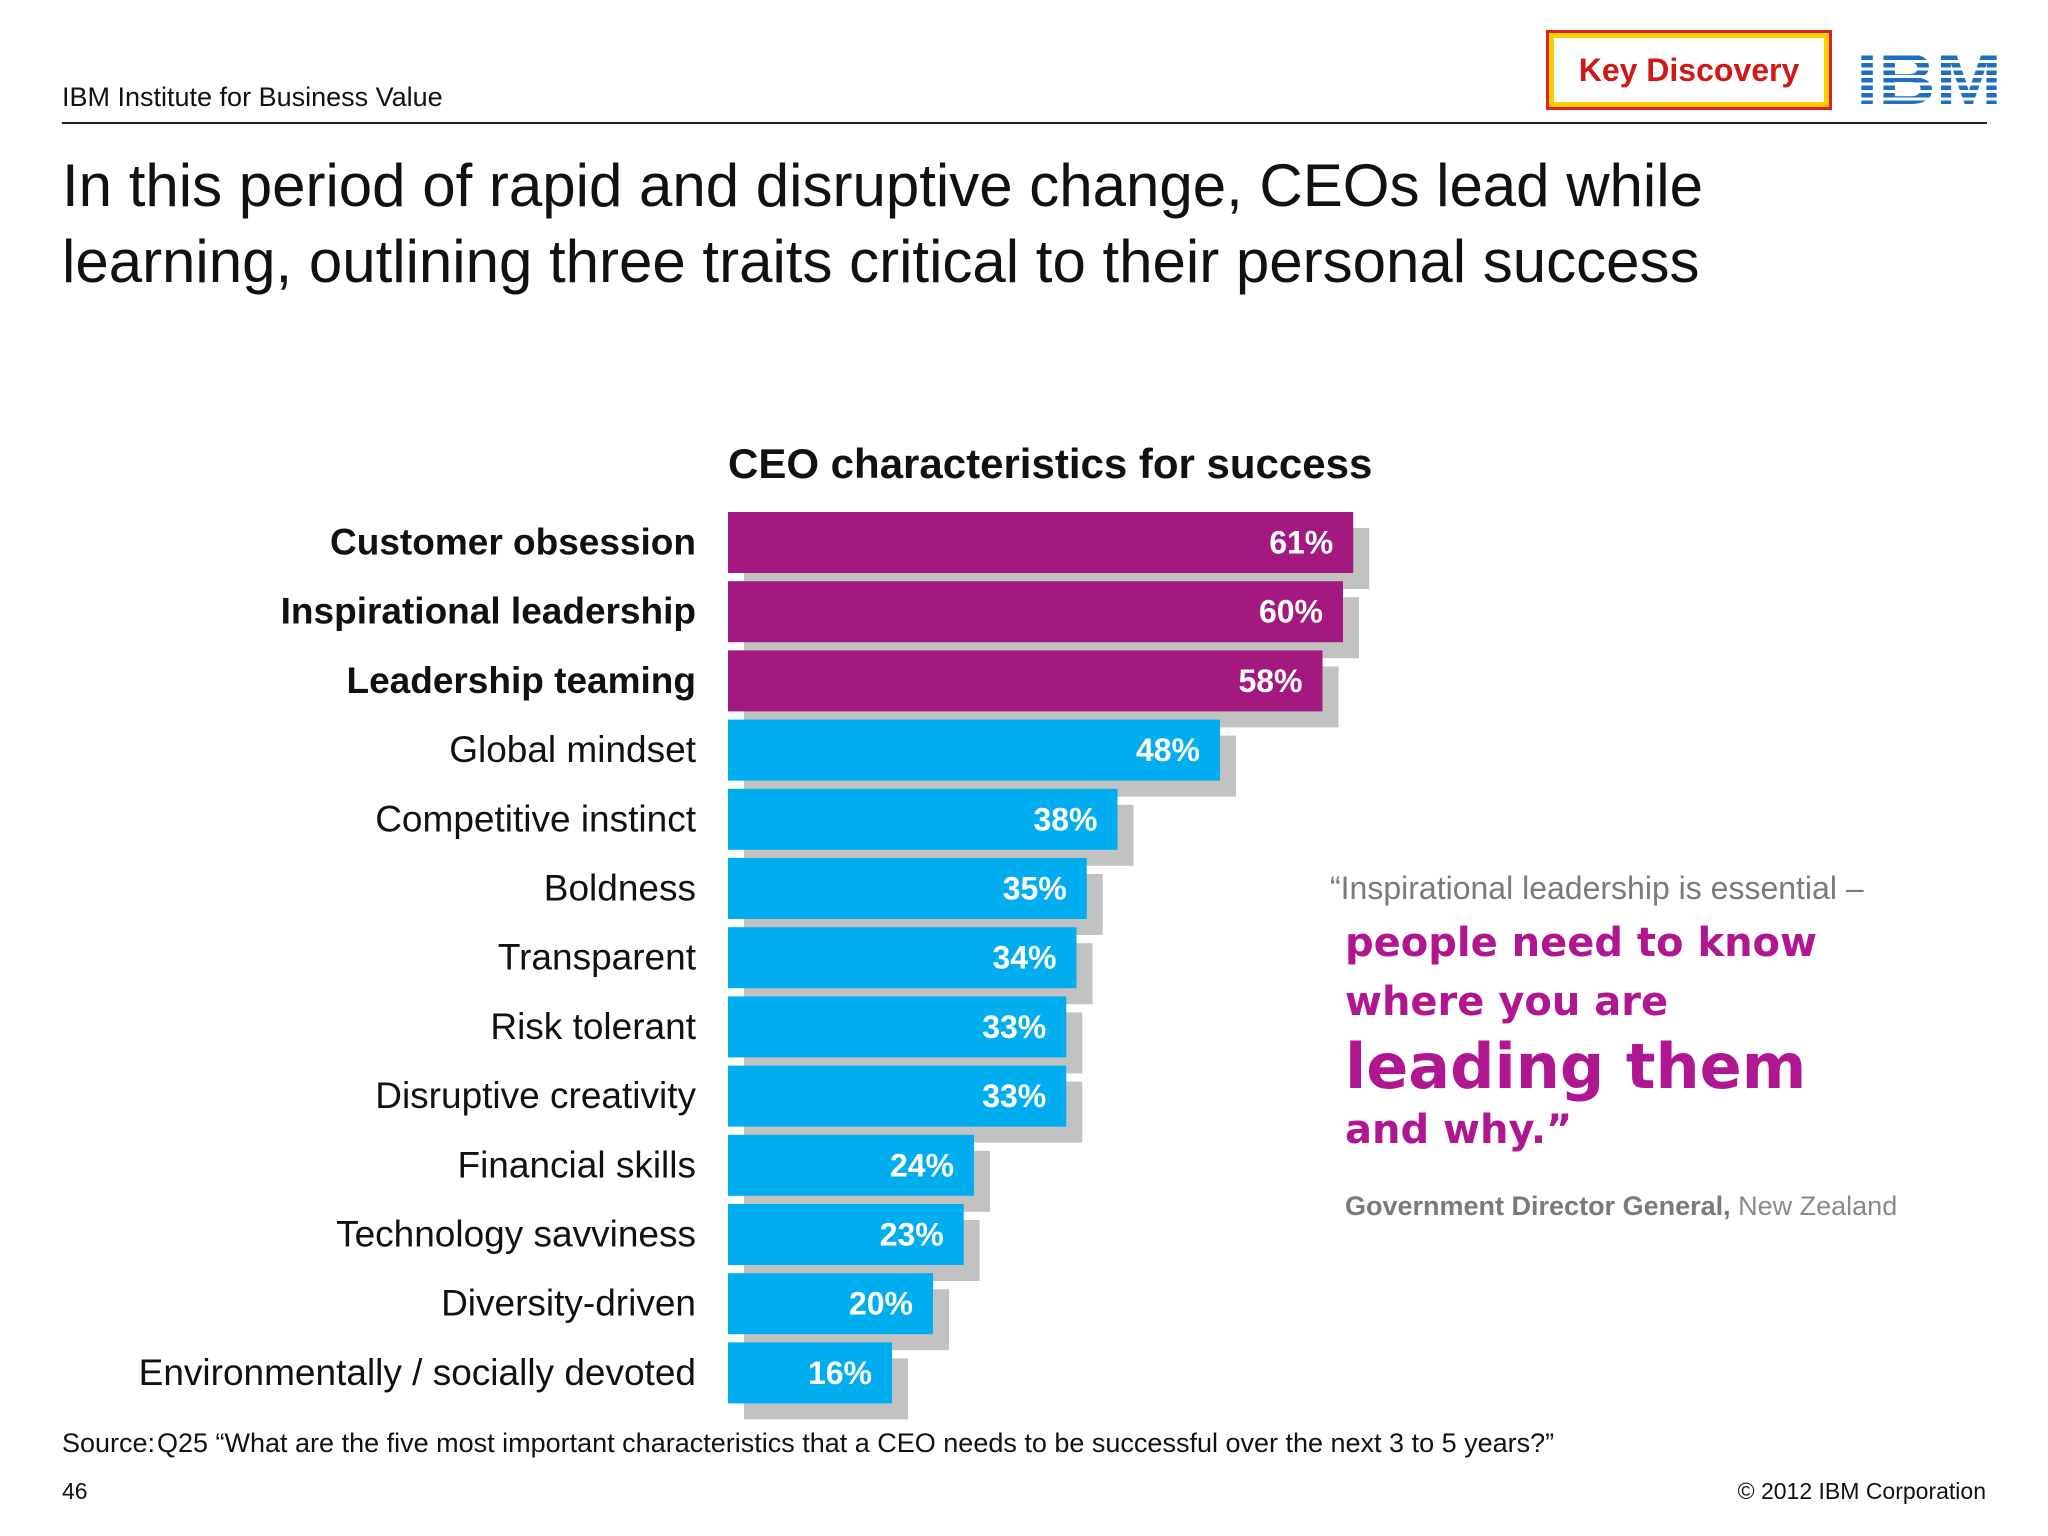  Describe the element at coordinates (1035, 889) in the screenshot. I see `bar-value-label: 35%` at that location.